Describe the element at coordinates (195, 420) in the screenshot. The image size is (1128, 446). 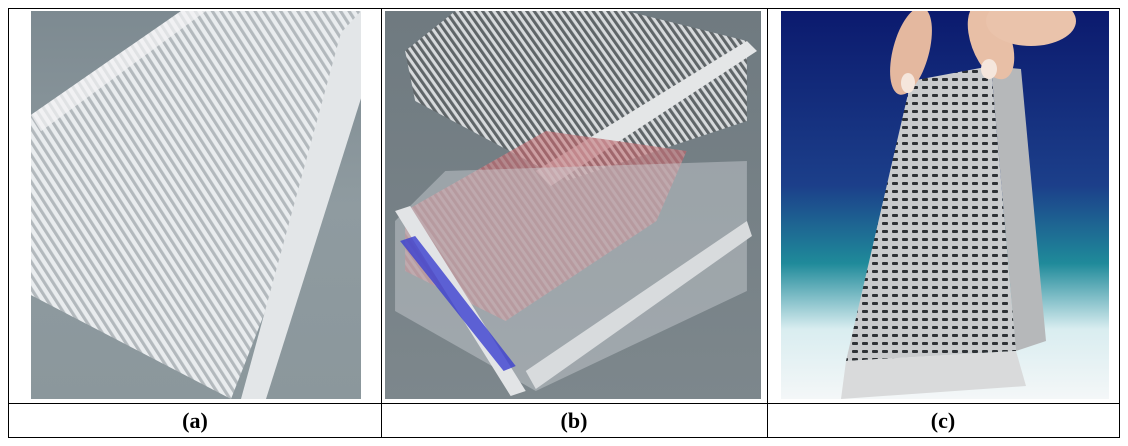
I see `panel-a-label: (a)` at that location.